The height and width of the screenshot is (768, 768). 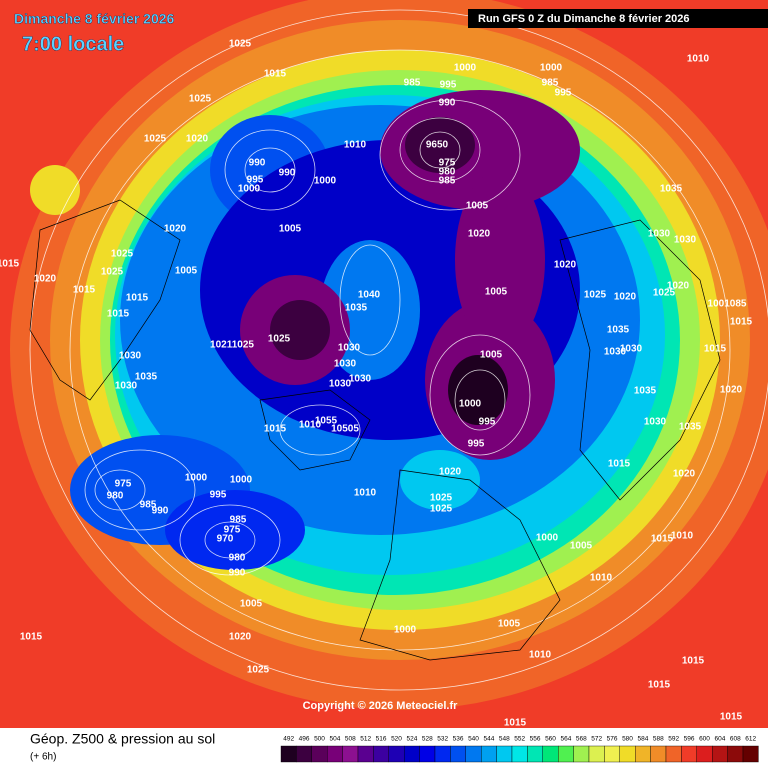 What do you see at coordinates (381, 739) in the screenshot?
I see `legend-tick-label: 516` at bounding box center [381, 739].